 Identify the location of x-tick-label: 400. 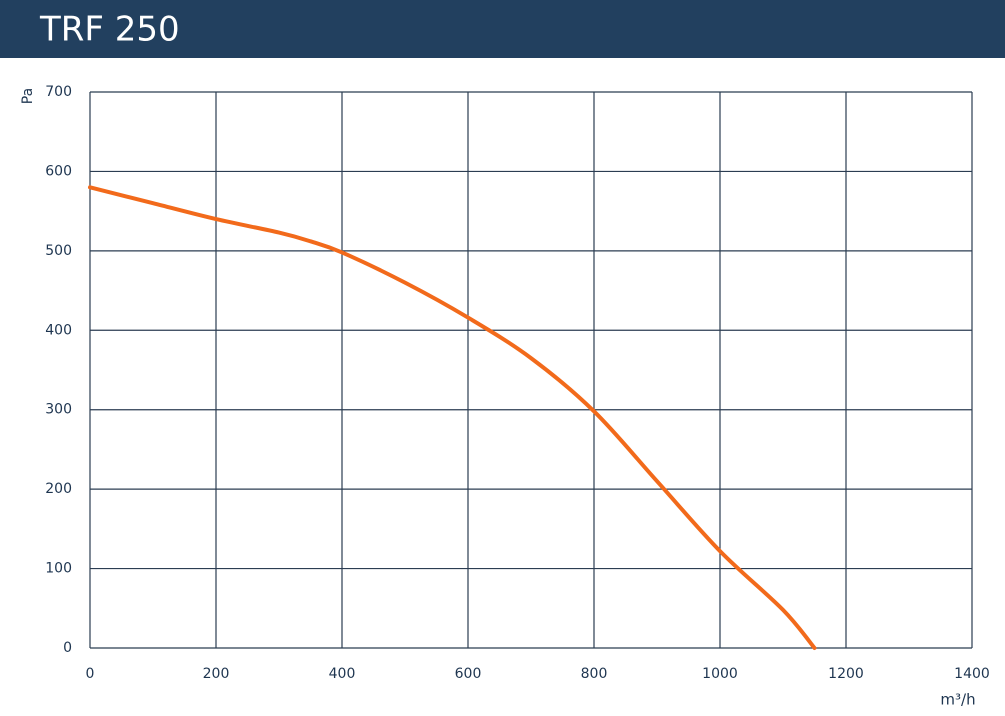
(342, 674).